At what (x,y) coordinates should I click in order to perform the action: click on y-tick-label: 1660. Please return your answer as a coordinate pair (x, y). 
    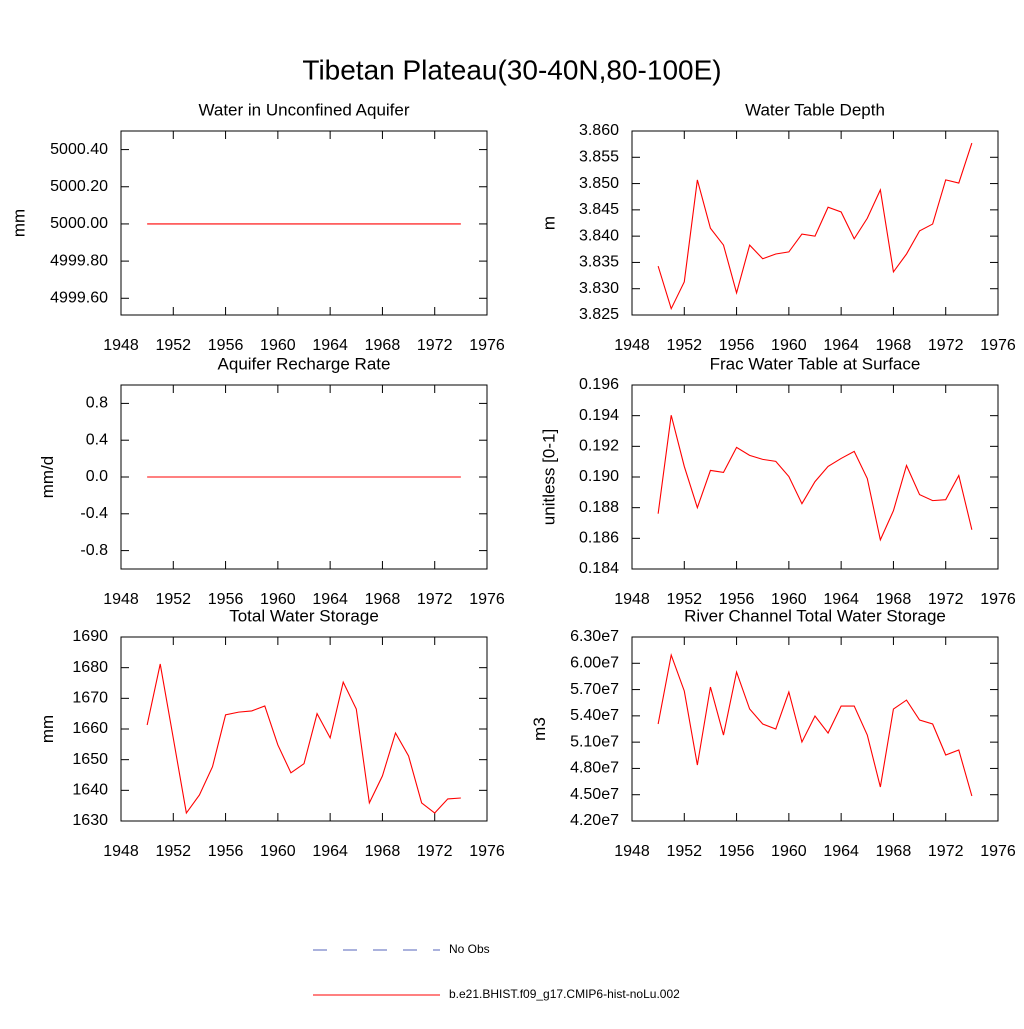
    Looking at the image, I should click on (90, 728).